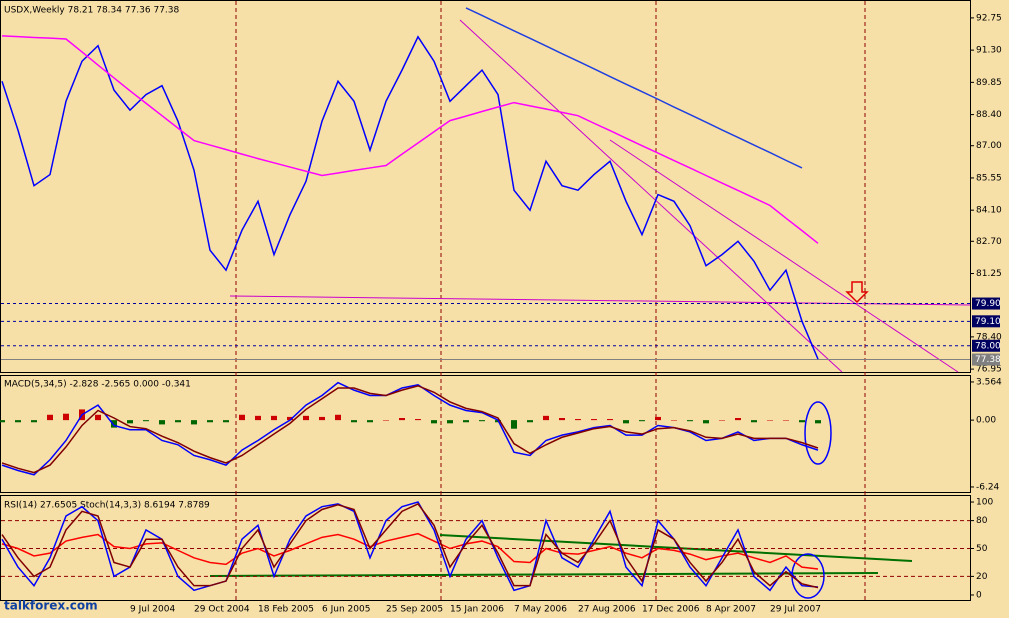 The height and width of the screenshot is (618, 1009). What do you see at coordinates (286, 610) in the screenshot?
I see `x-tick-label: 18 Feb 2005` at bounding box center [286, 610].